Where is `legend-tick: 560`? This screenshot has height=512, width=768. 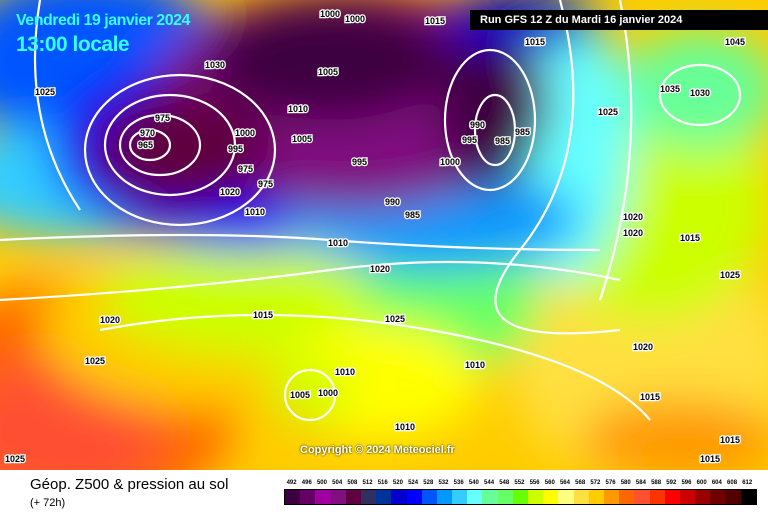
legend-tick: 560 is located at coordinates (549, 483).